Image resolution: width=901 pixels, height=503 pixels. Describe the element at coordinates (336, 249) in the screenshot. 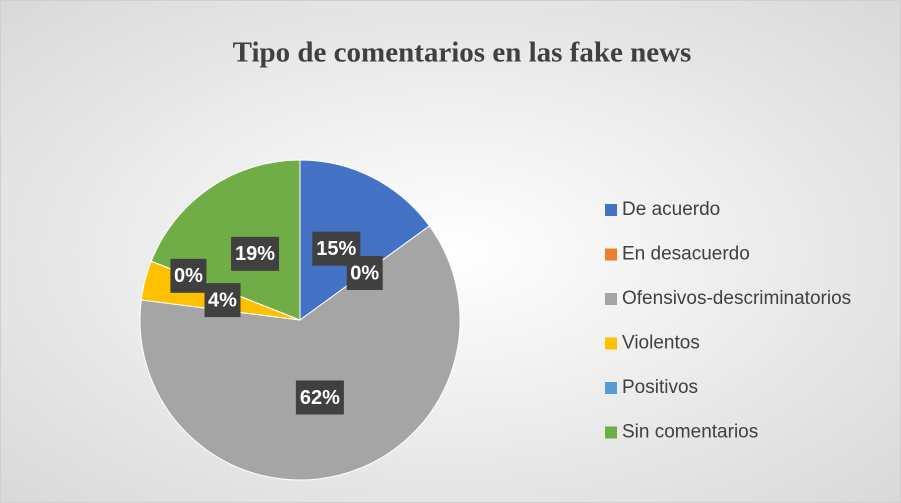

I see `data-label: 15%` at that location.